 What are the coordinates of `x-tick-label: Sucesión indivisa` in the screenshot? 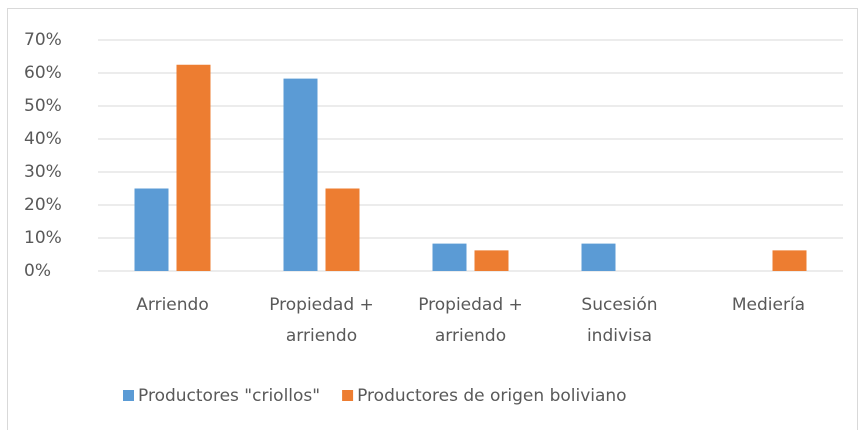 It's located at (619, 320).